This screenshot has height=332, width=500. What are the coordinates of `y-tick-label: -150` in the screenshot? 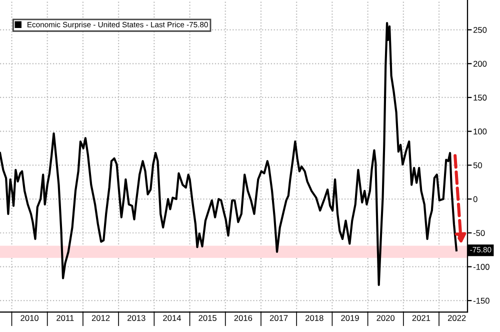 It's located at (481, 301).